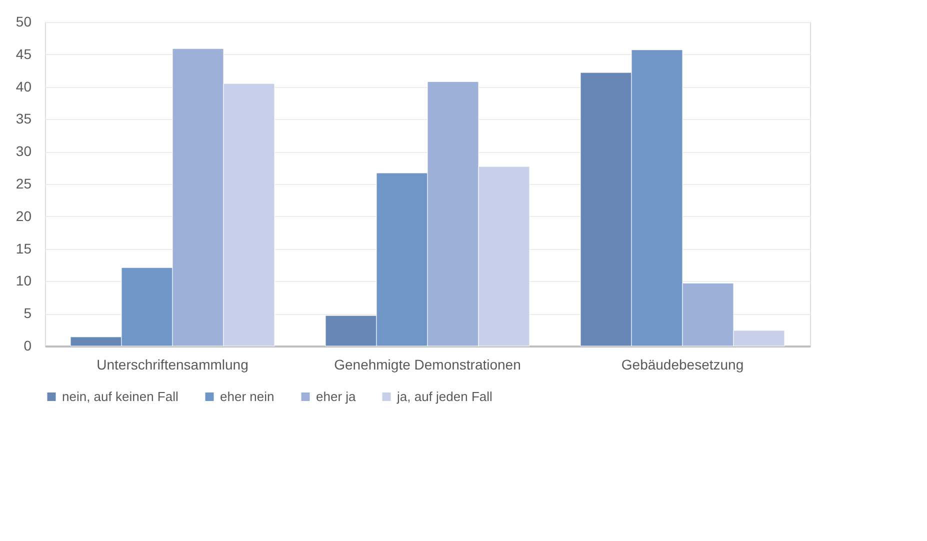 The image size is (927, 541). What do you see at coordinates (28, 346) in the screenshot?
I see `y-tick-label: 0` at bounding box center [28, 346].